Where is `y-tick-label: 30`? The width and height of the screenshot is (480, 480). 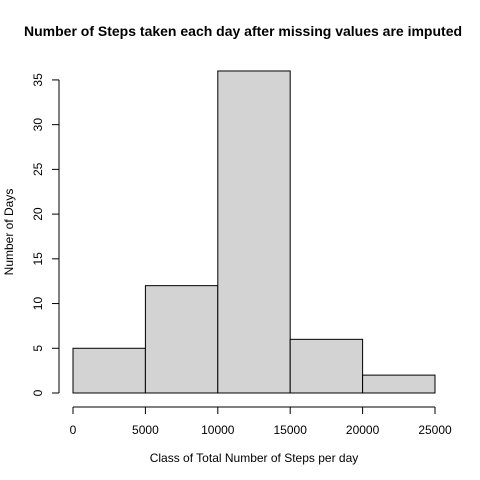
y-tick-label: 30 is located at coordinates (38, 125).